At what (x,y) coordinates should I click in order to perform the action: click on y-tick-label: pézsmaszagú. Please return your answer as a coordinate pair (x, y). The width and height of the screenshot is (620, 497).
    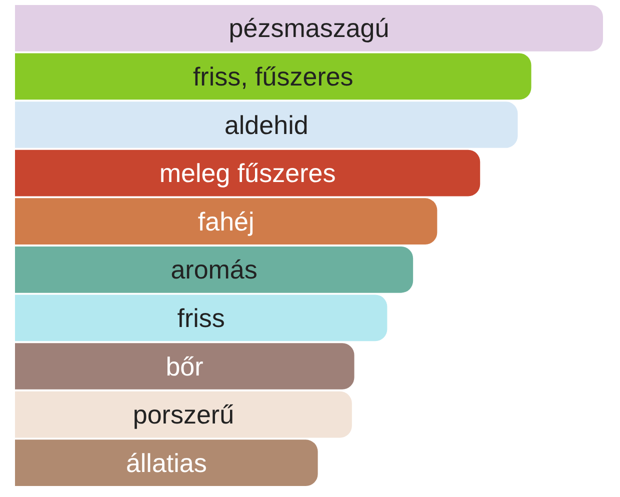
    Looking at the image, I should click on (309, 28).